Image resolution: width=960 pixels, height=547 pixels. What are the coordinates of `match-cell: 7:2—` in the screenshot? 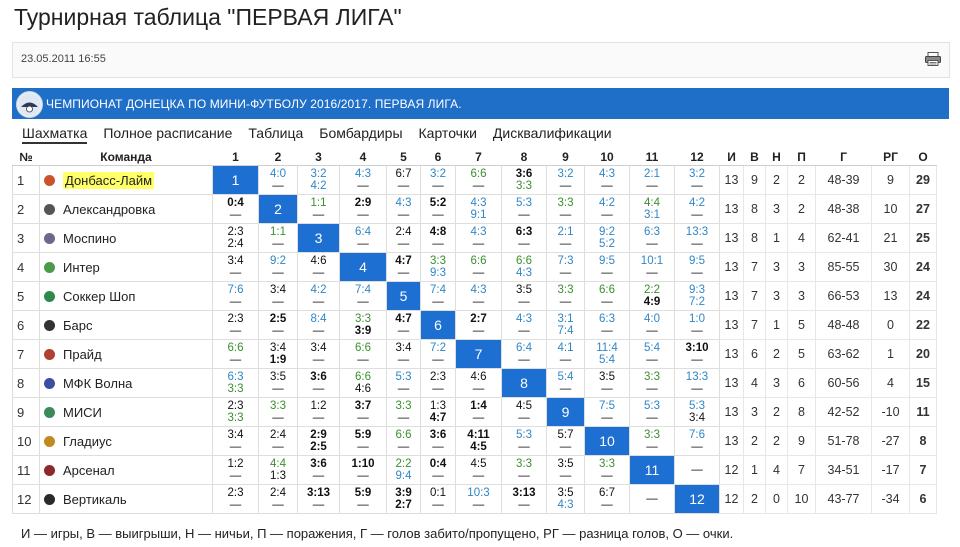 It's located at (438, 354).